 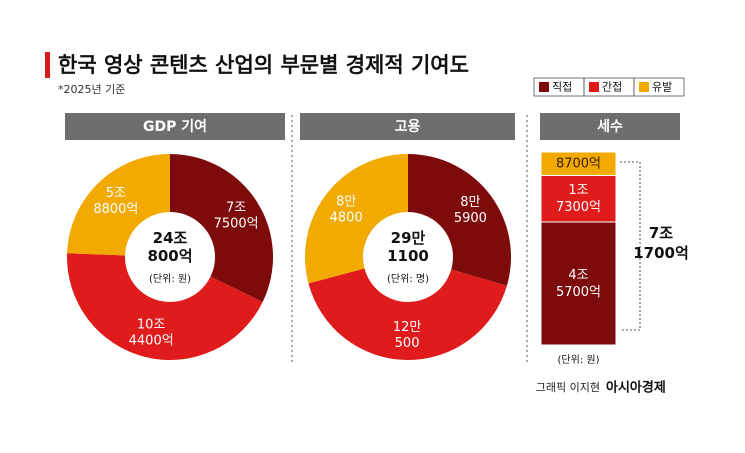 I want to click on panel-title: 고용, so click(x=408, y=127).